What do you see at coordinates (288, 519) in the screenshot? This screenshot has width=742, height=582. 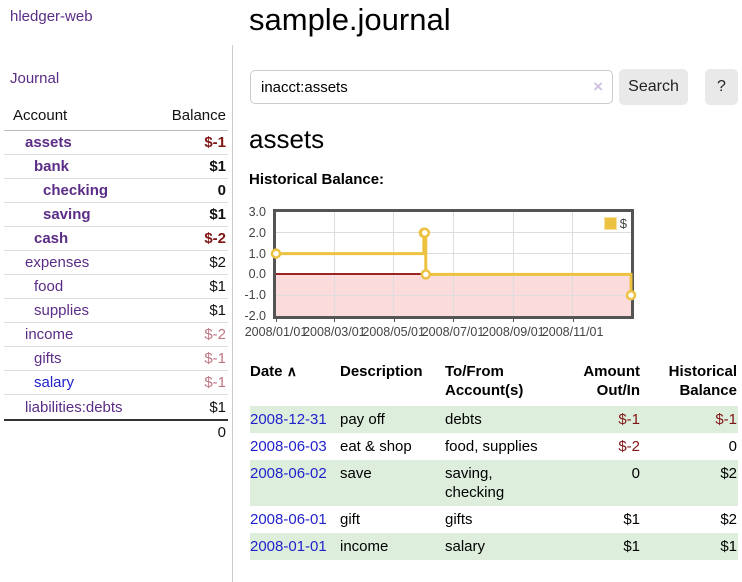 I see `transaction-date-link: 2008-06-01` at bounding box center [288, 519].